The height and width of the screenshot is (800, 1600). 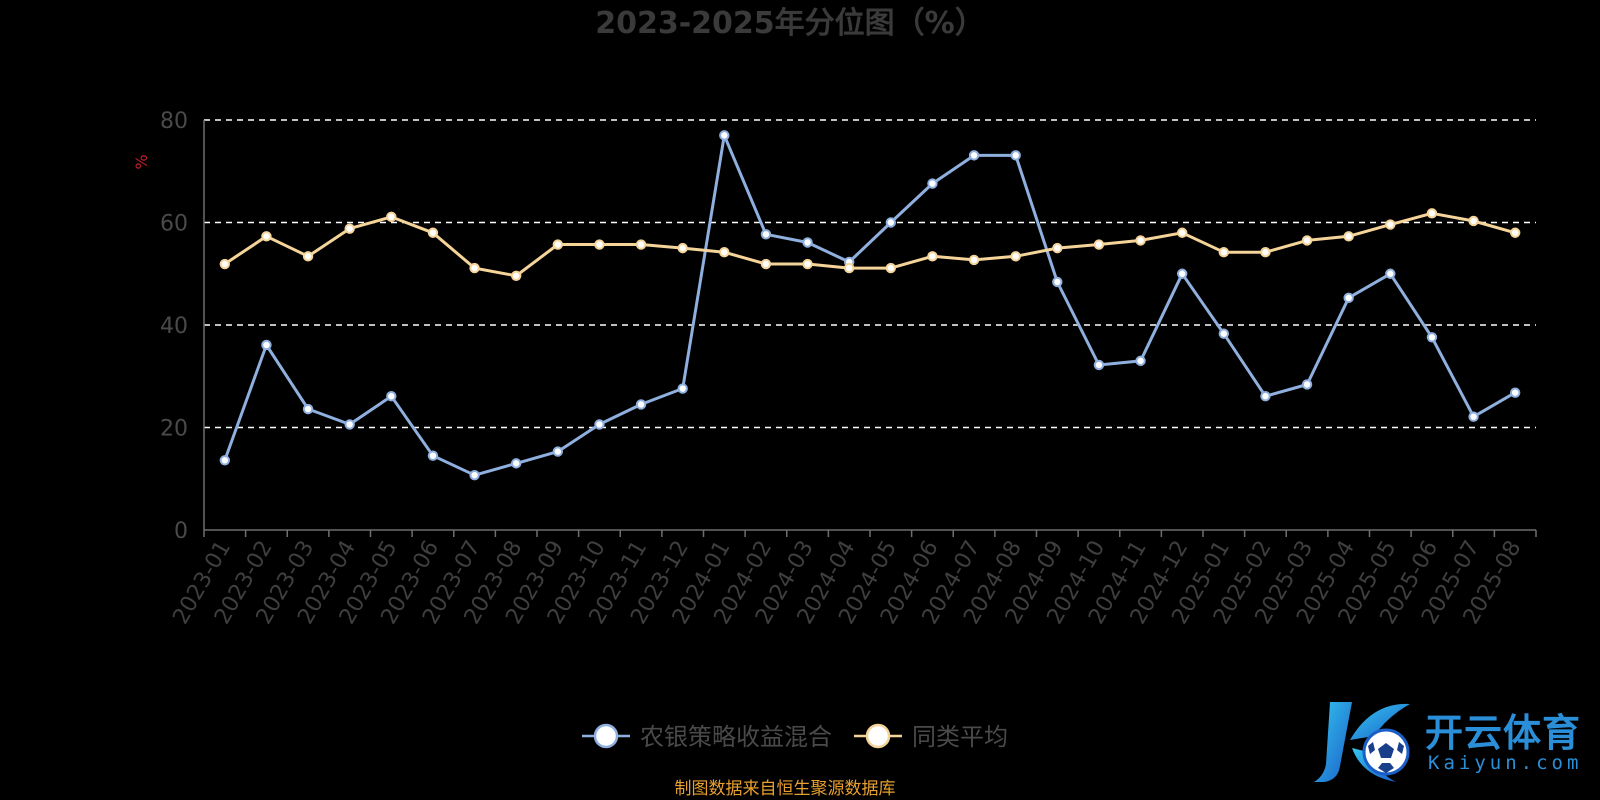 What do you see at coordinates (960, 737) in the screenshot?
I see `legend-label: 同类平均` at bounding box center [960, 737].